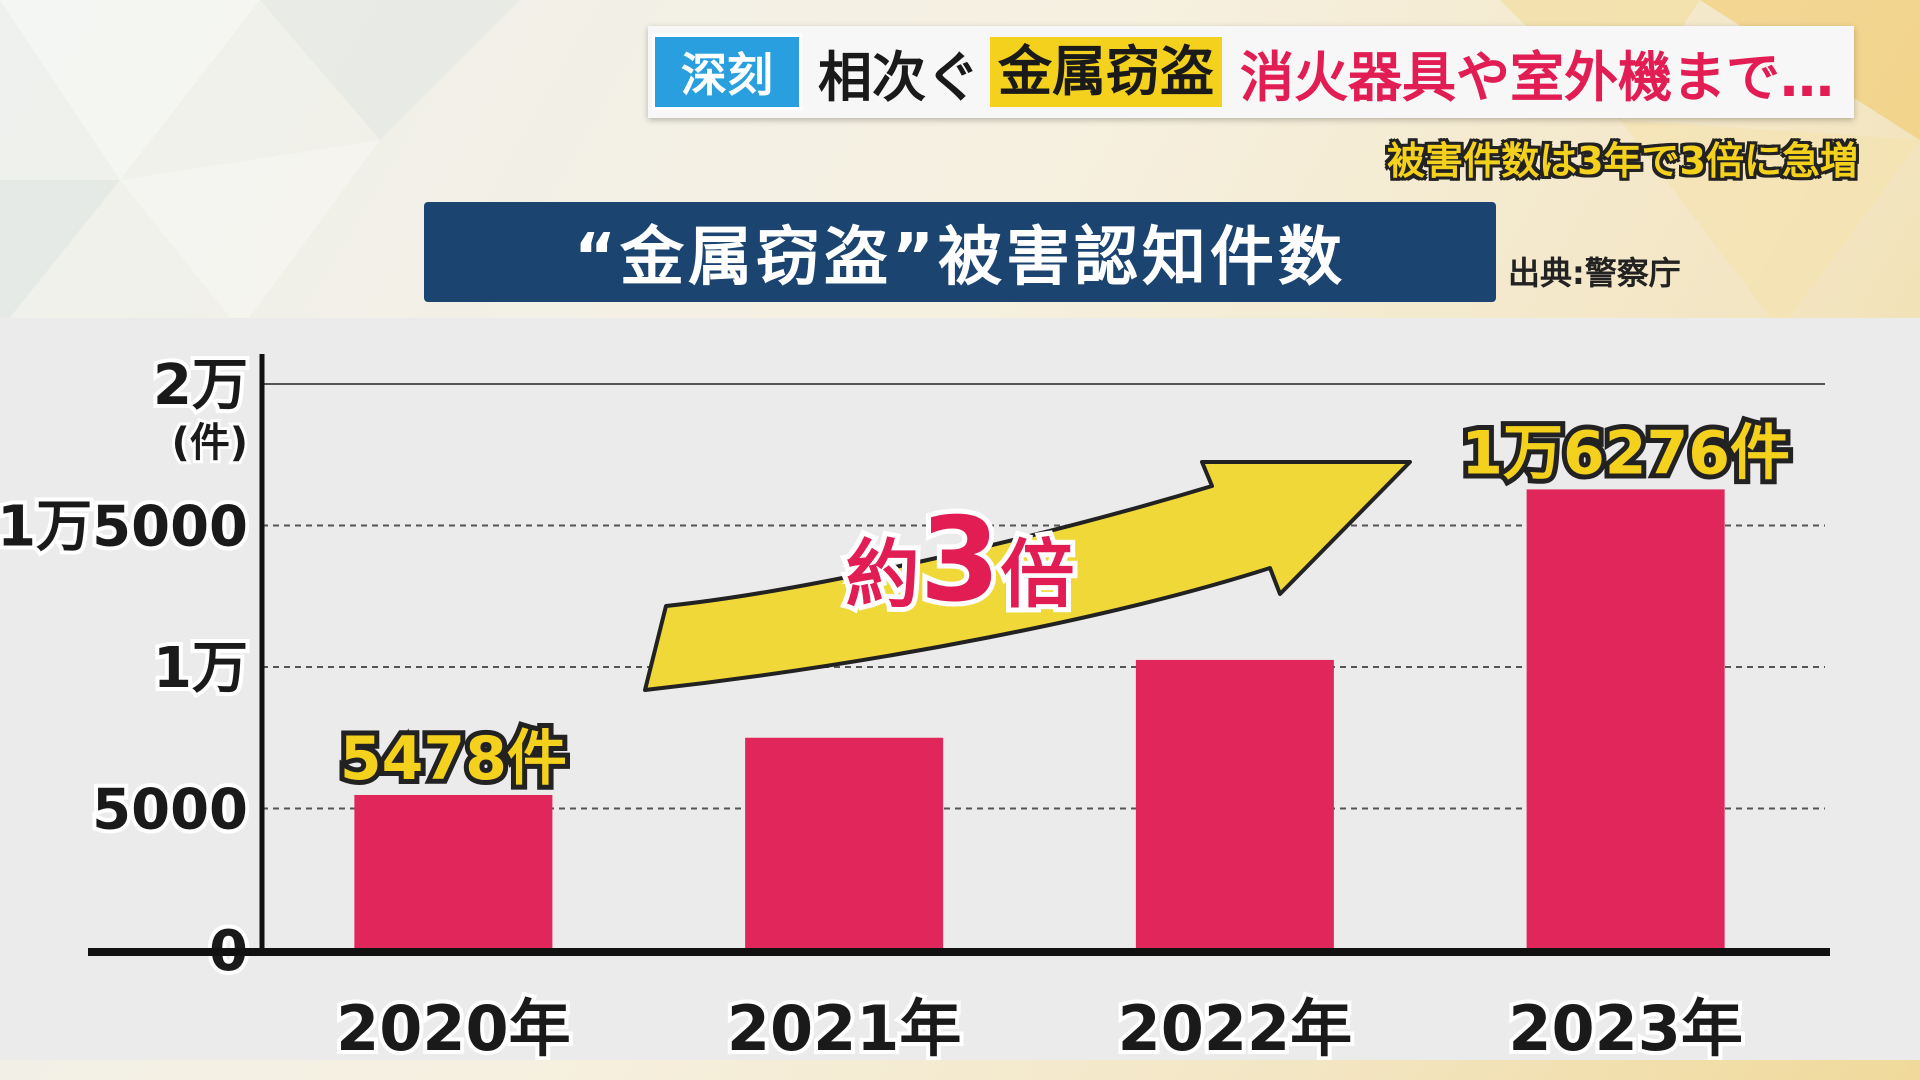  I want to click on x-category-label: 2023年, so click(1625, 1026).